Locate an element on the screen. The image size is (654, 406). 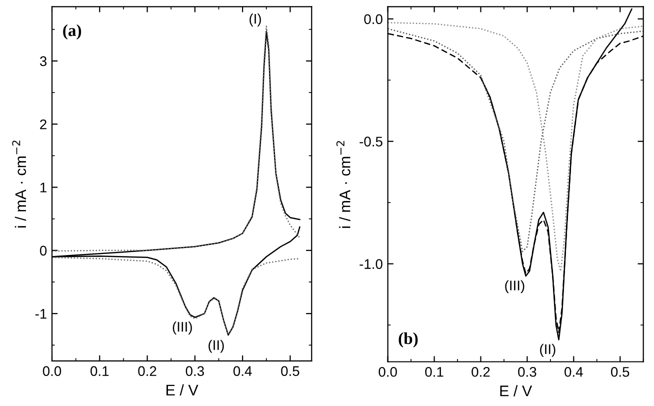
annotation: (I) is located at coordinates (255, 20).